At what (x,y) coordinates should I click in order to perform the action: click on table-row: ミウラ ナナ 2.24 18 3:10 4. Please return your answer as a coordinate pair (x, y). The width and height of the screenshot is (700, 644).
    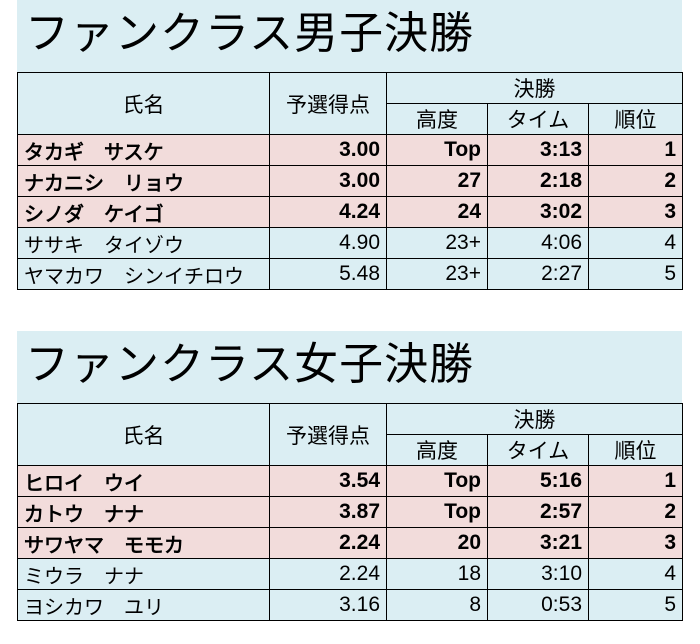
    Looking at the image, I should click on (350, 574).